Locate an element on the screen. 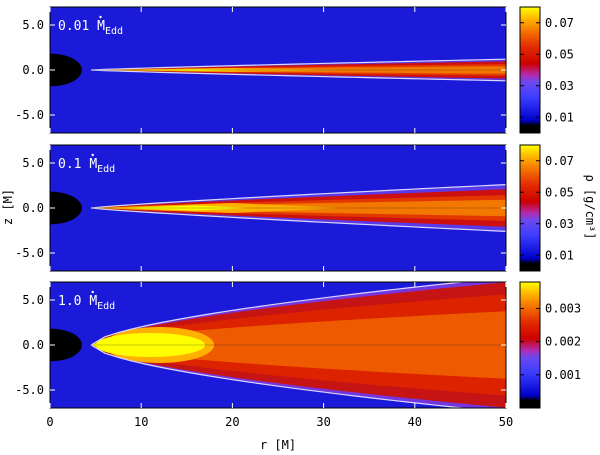  x-tick-label: 20 is located at coordinates (232, 422).